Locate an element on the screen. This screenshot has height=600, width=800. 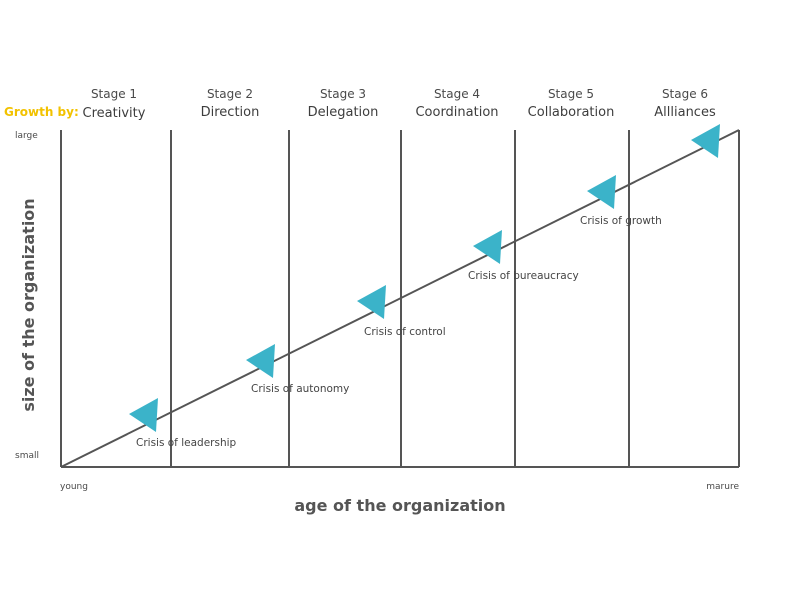
stage-name: Coordination is located at coordinates (456, 112).